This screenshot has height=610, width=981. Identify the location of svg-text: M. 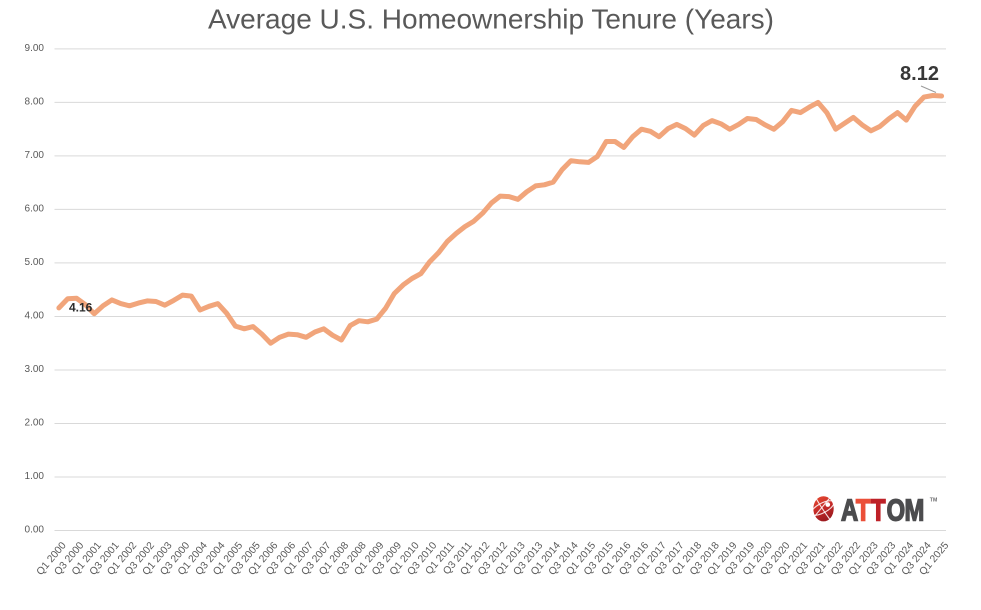
(915, 510).